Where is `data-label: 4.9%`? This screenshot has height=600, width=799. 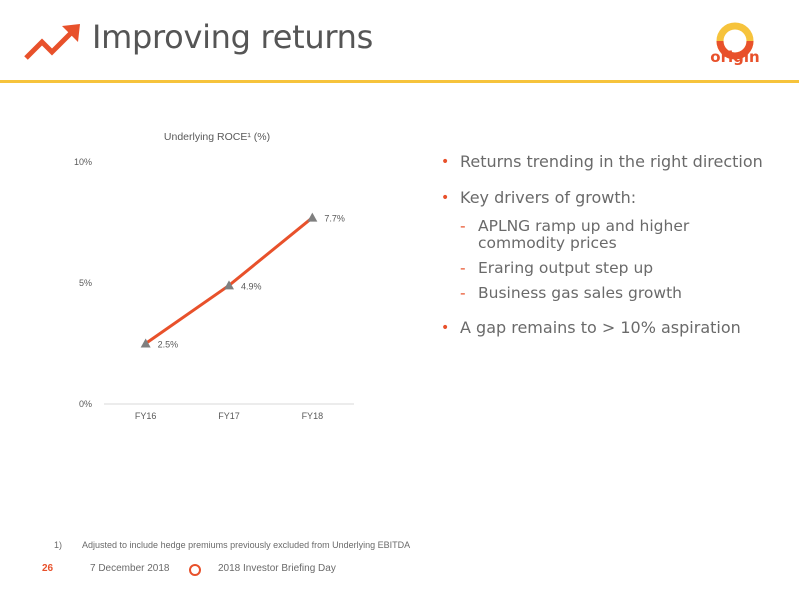 data-label: 4.9% is located at coordinates (251, 286).